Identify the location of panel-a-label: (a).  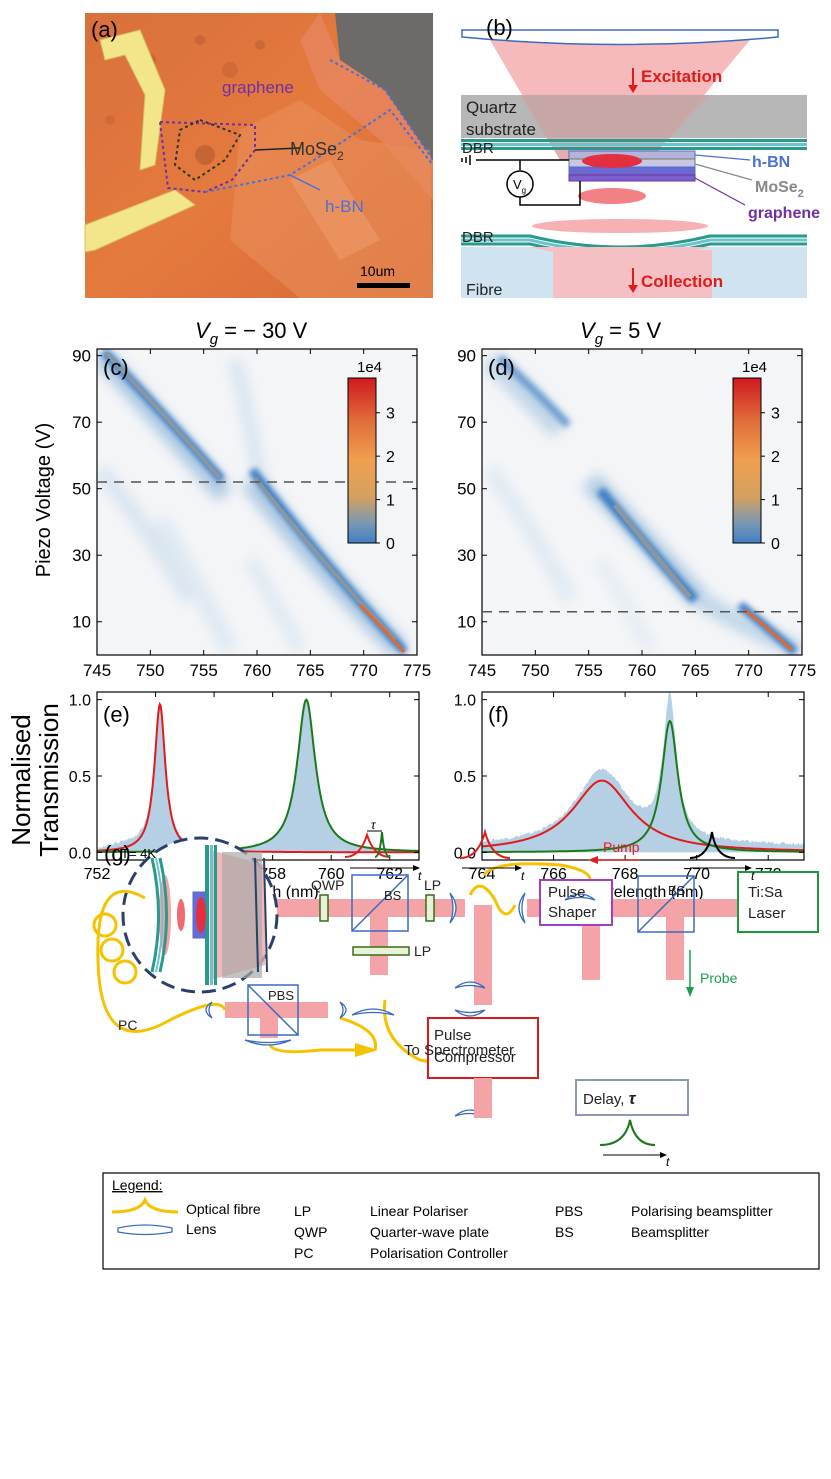
(104, 29).